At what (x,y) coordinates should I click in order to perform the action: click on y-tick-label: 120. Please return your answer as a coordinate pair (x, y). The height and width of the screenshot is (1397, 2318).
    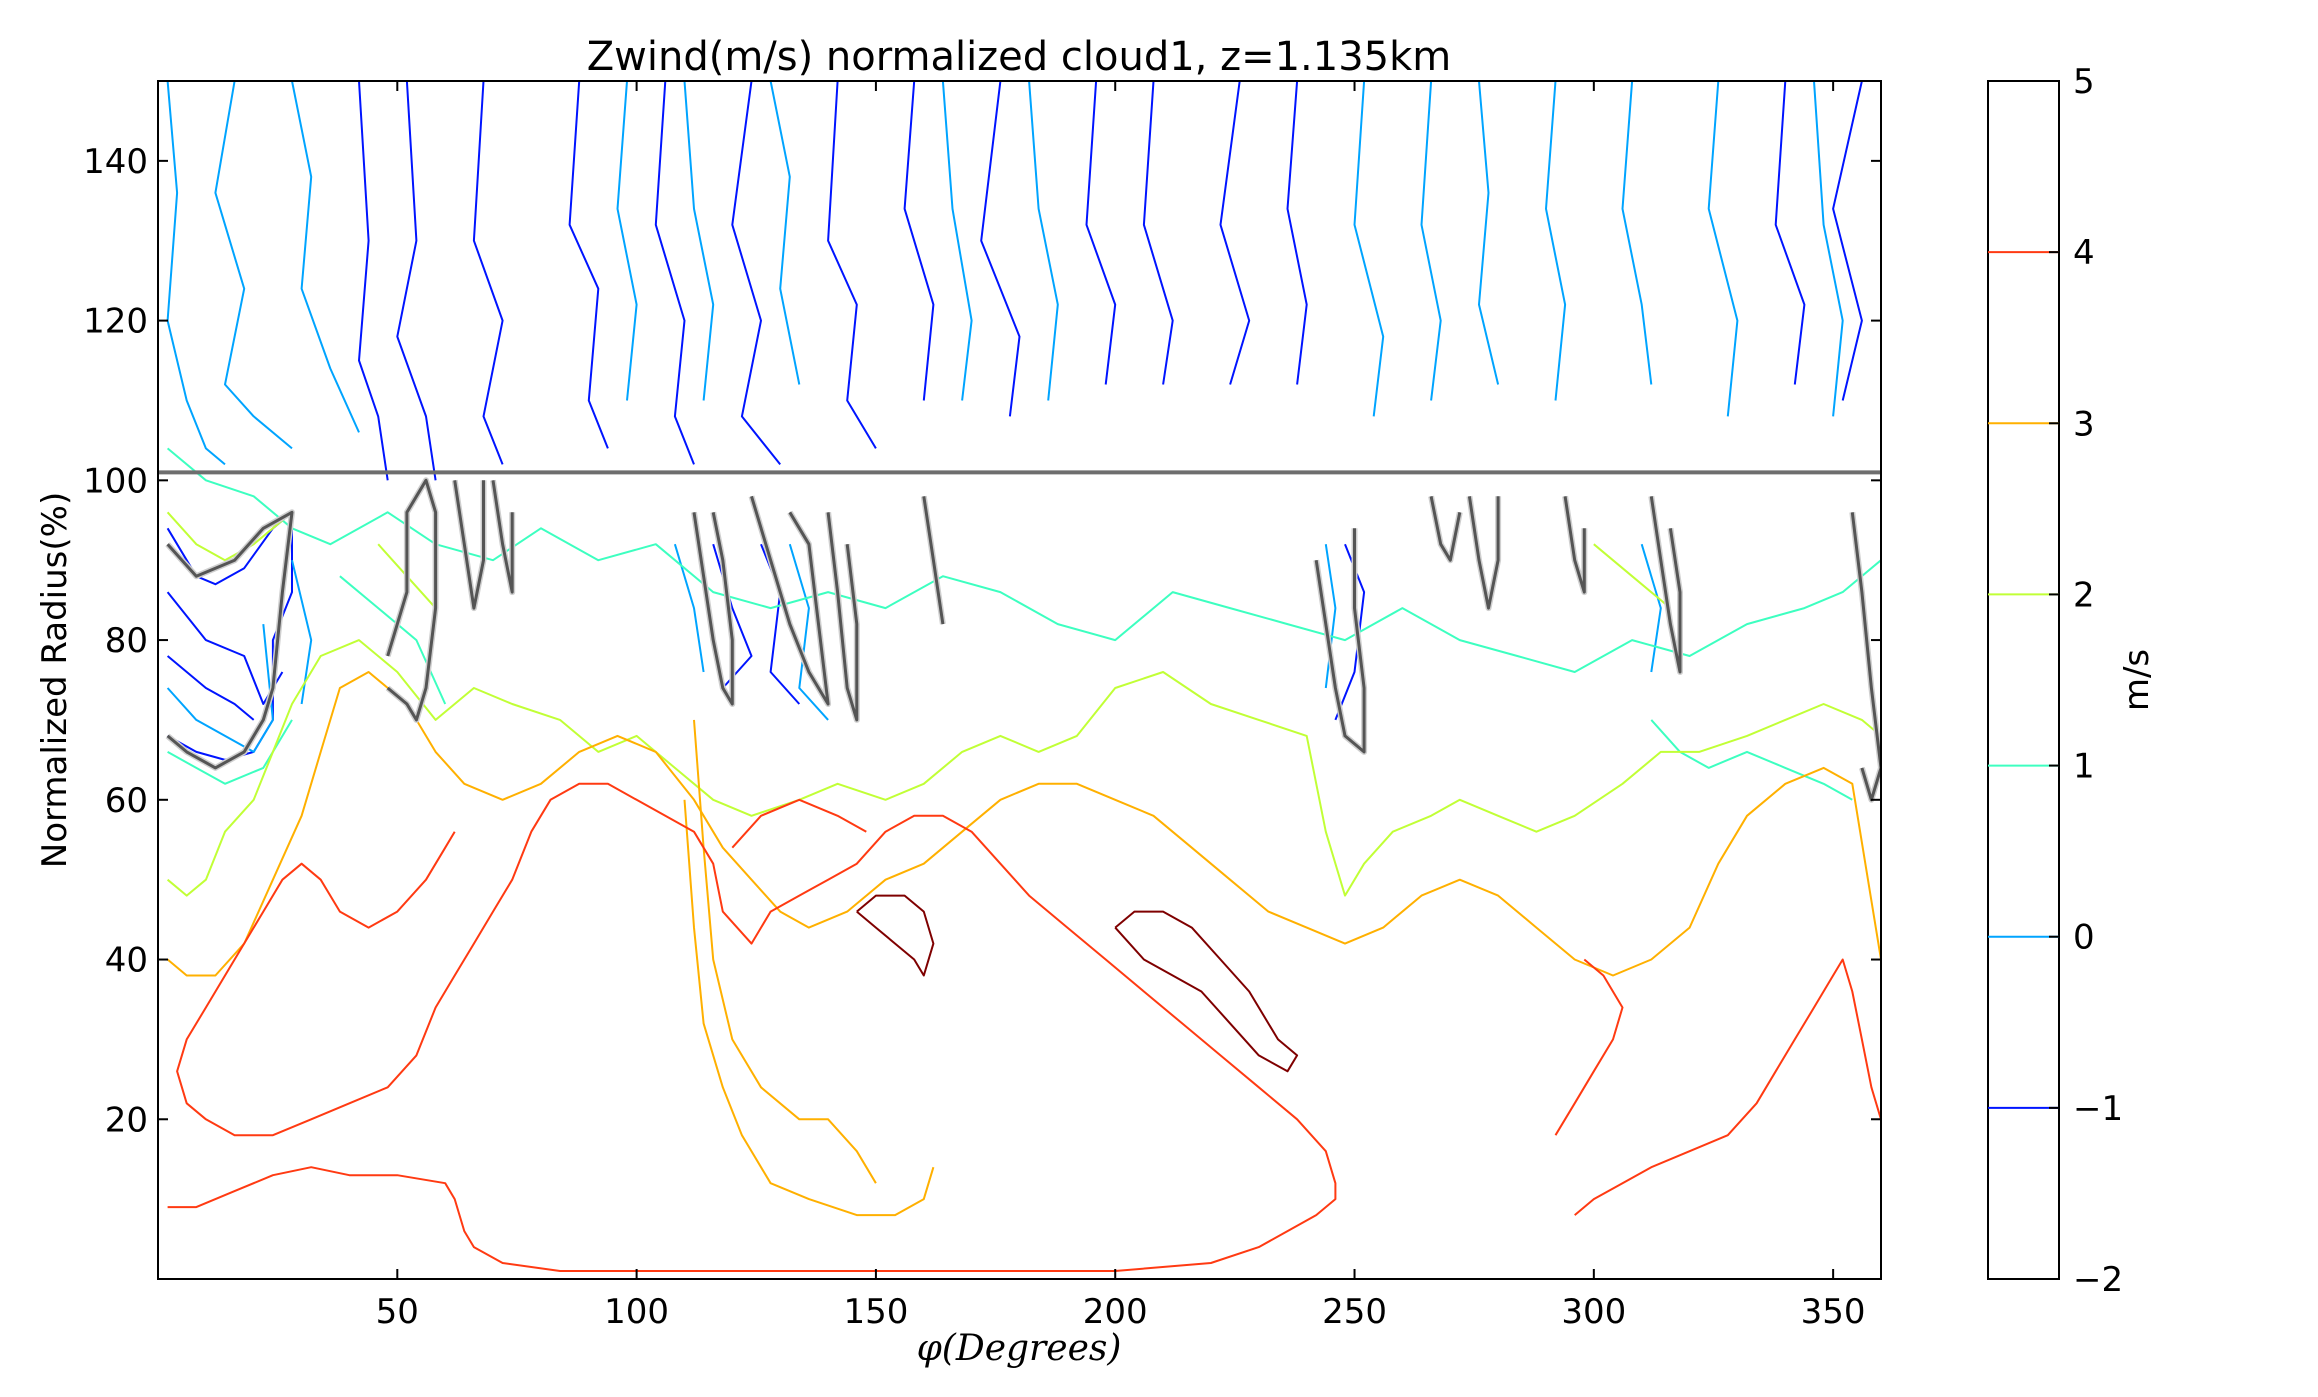
    Looking at the image, I should click on (115, 322).